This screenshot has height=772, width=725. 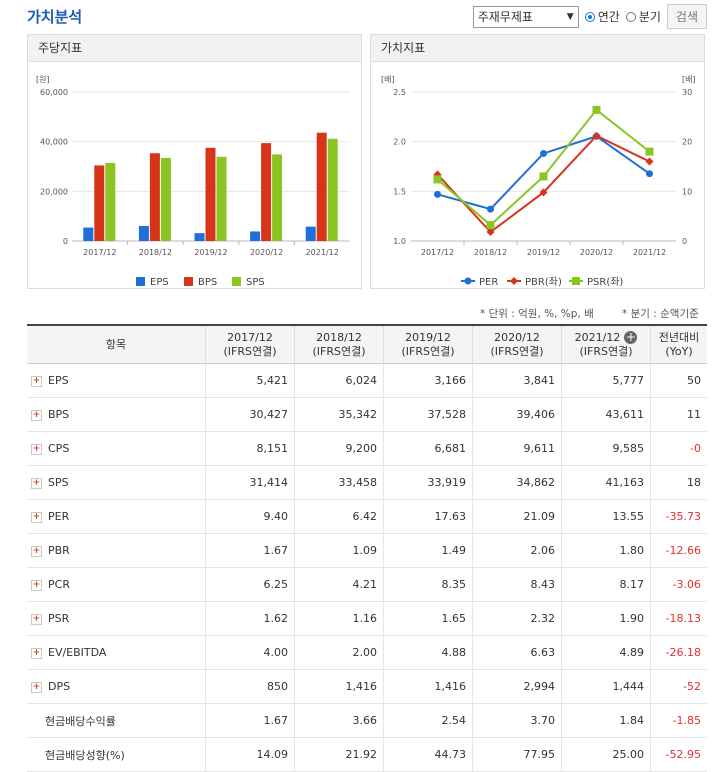 I want to click on header-col: 2017/12 (IFRS연결), so click(x=250, y=344).